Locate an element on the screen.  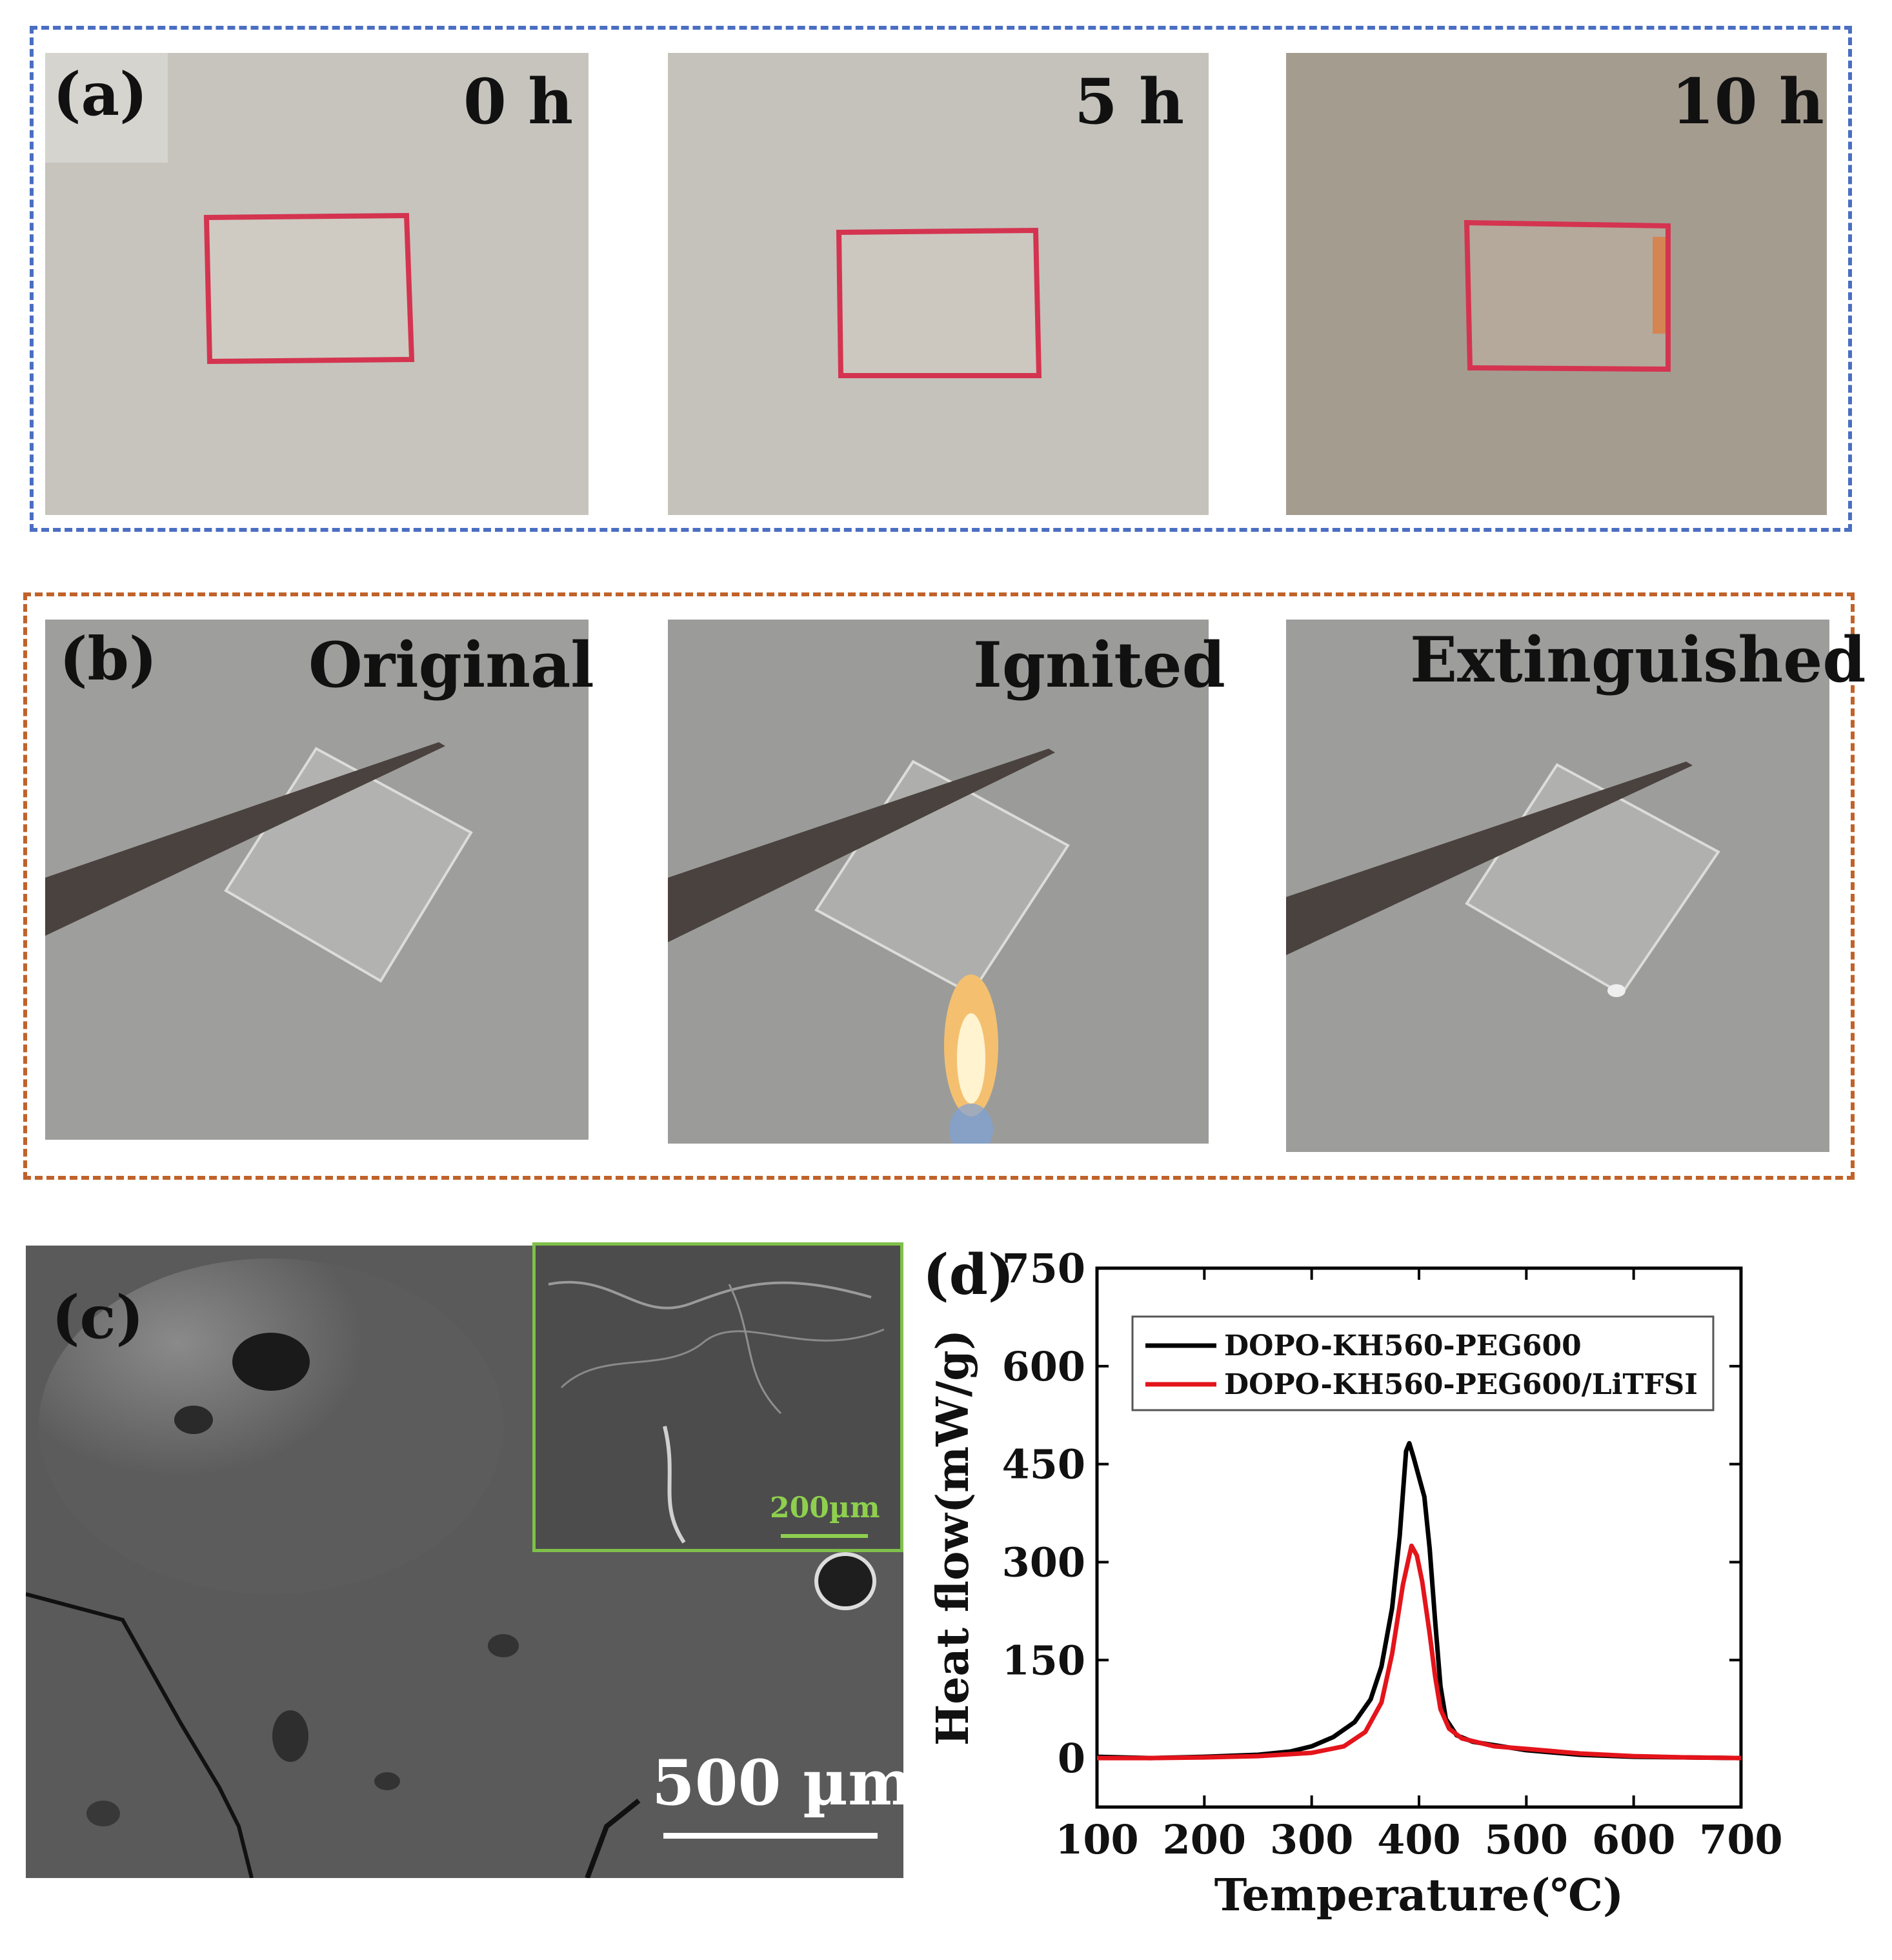
state-label-ignited: Ignited is located at coordinates (1099, 665).